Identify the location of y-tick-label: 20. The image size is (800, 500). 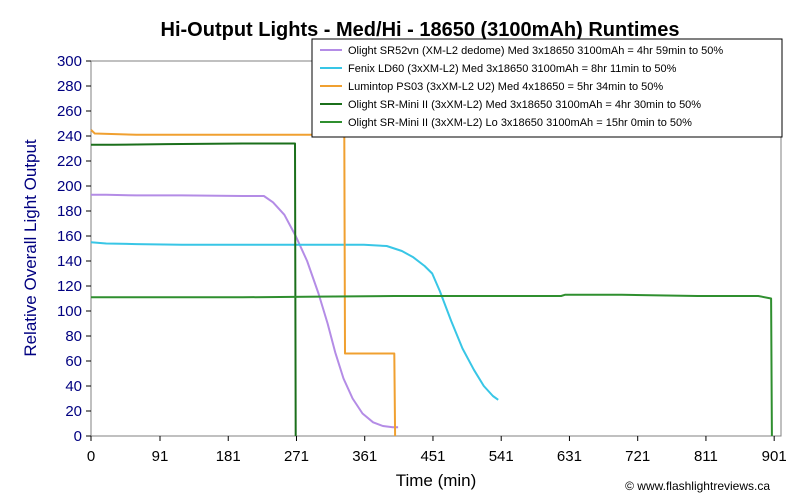
(73, 411).